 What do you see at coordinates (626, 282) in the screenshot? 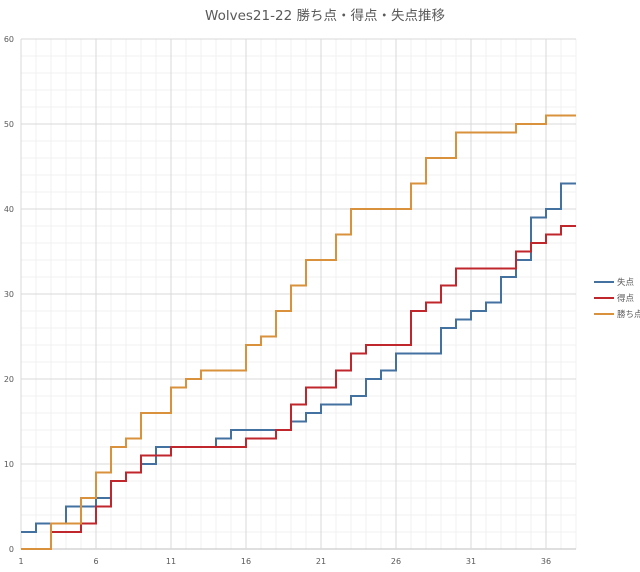
I see `legend-label: 失点` at bounding box center [626, 282].